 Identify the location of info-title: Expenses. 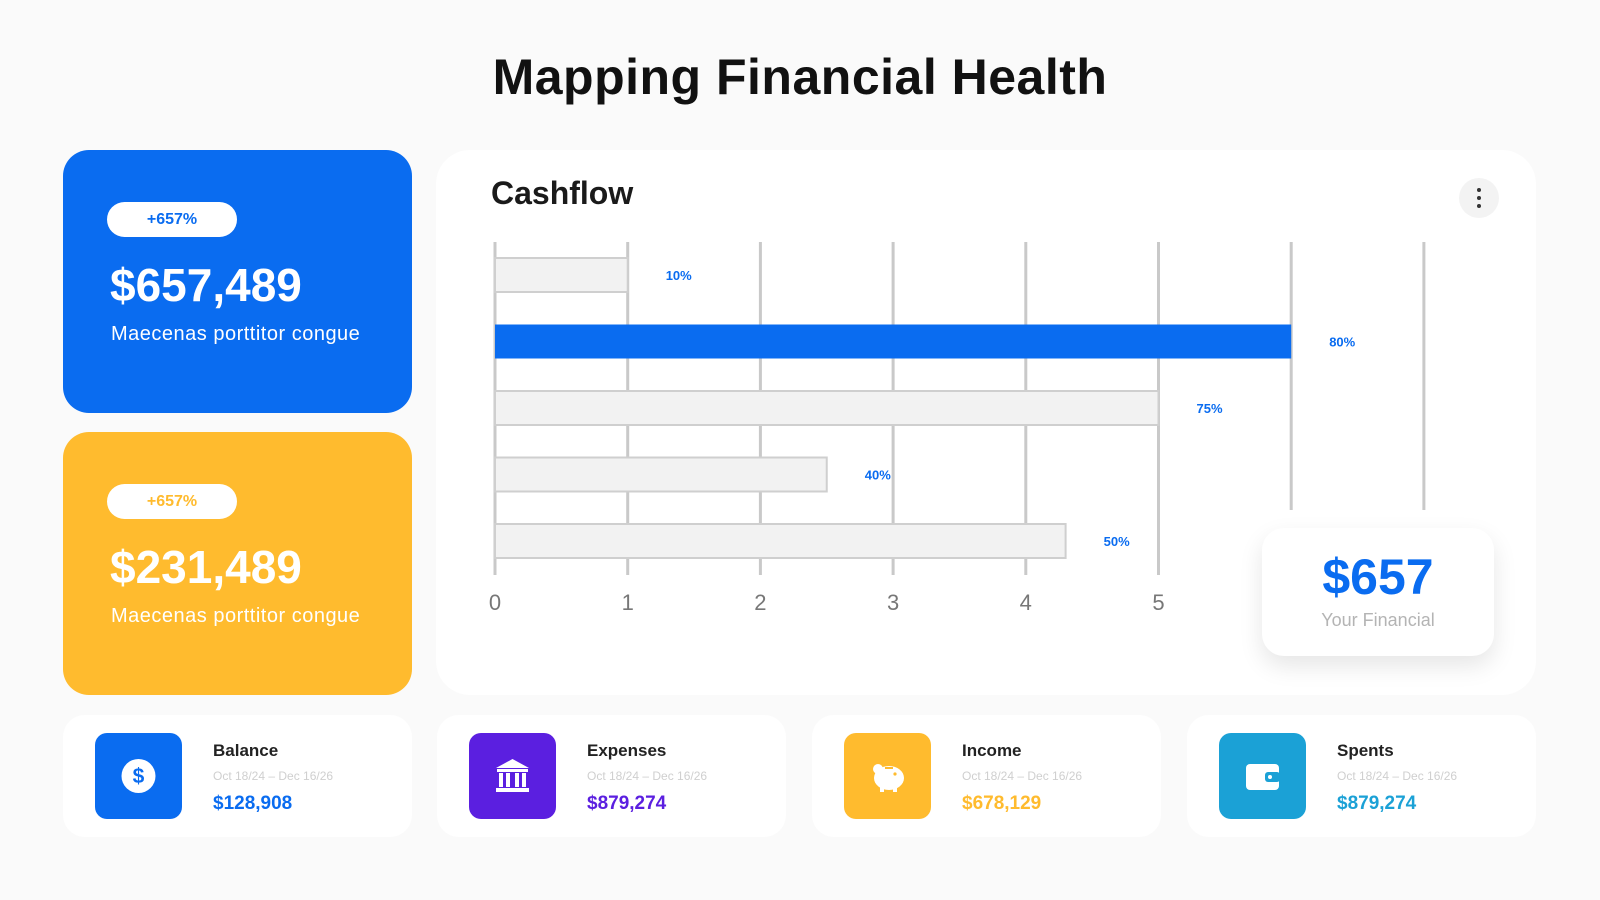
(627, 750).